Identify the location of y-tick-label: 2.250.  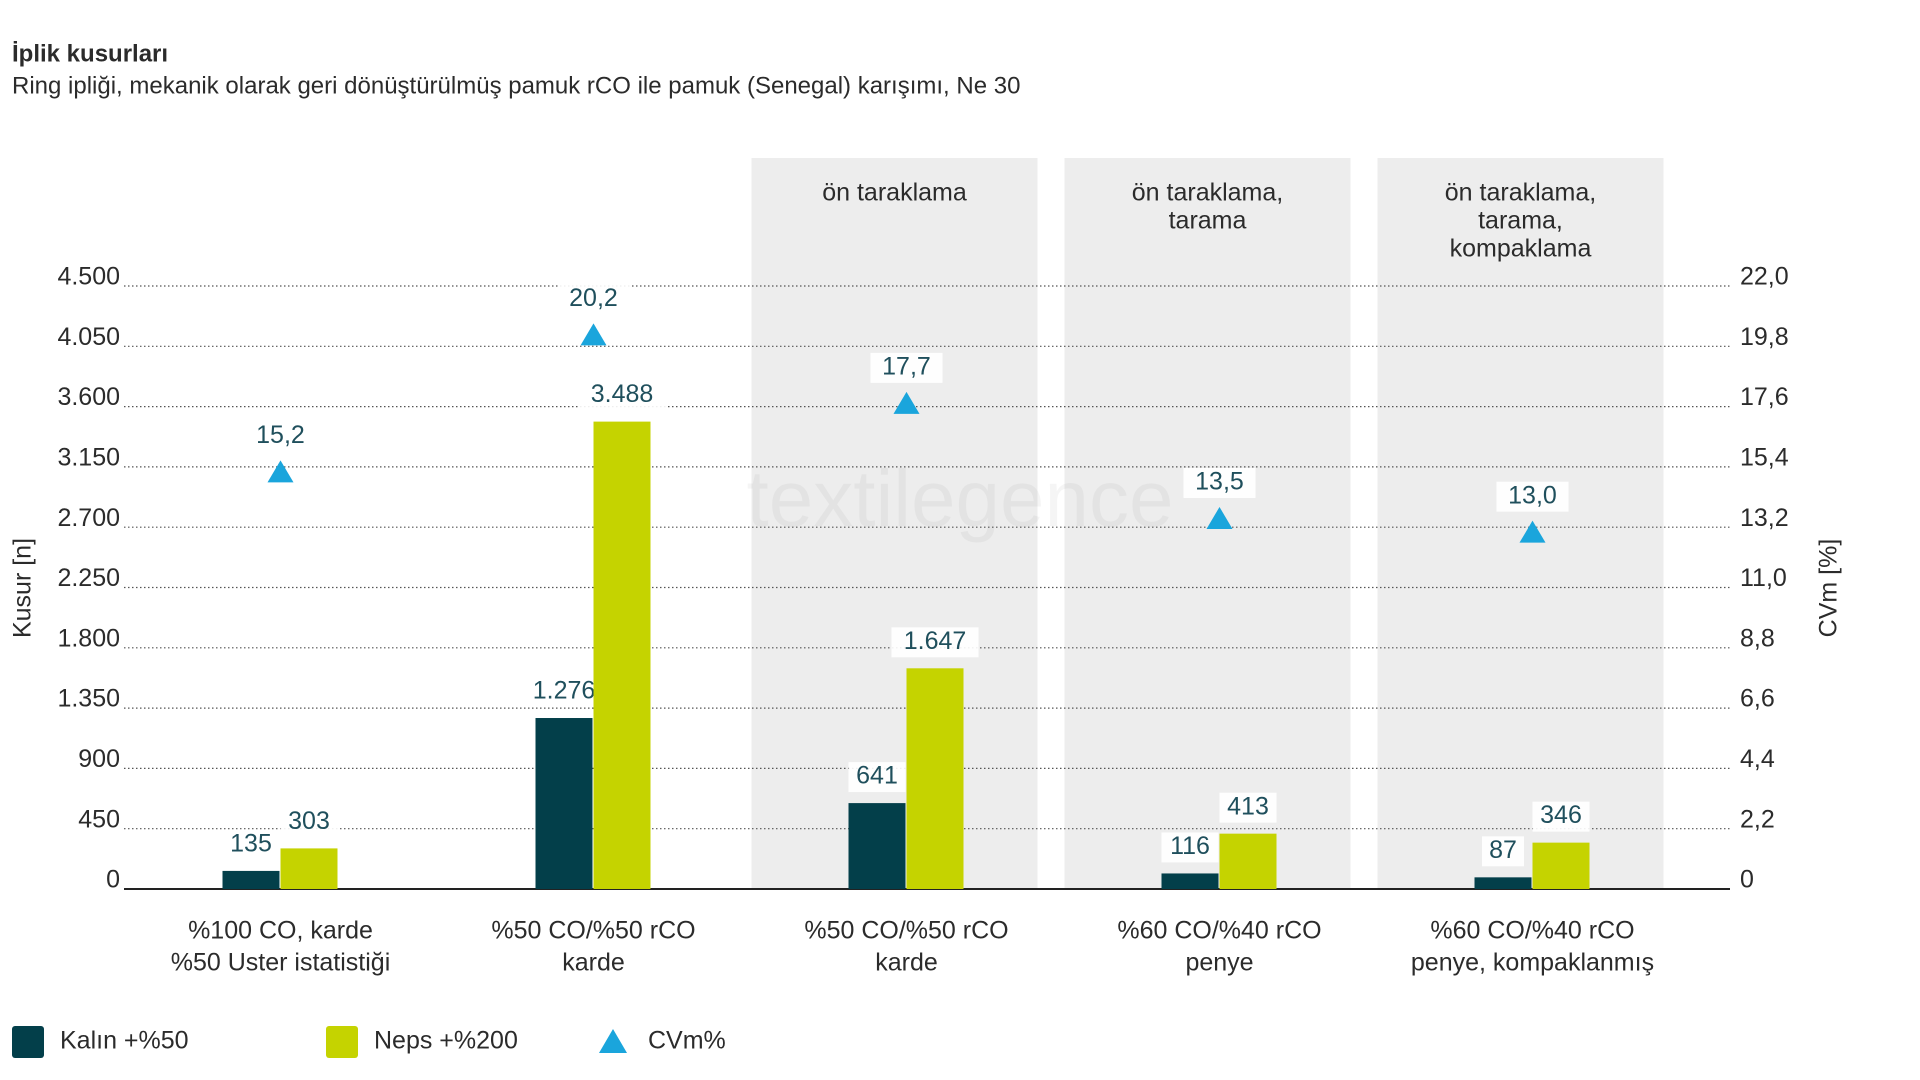
(88, 578).